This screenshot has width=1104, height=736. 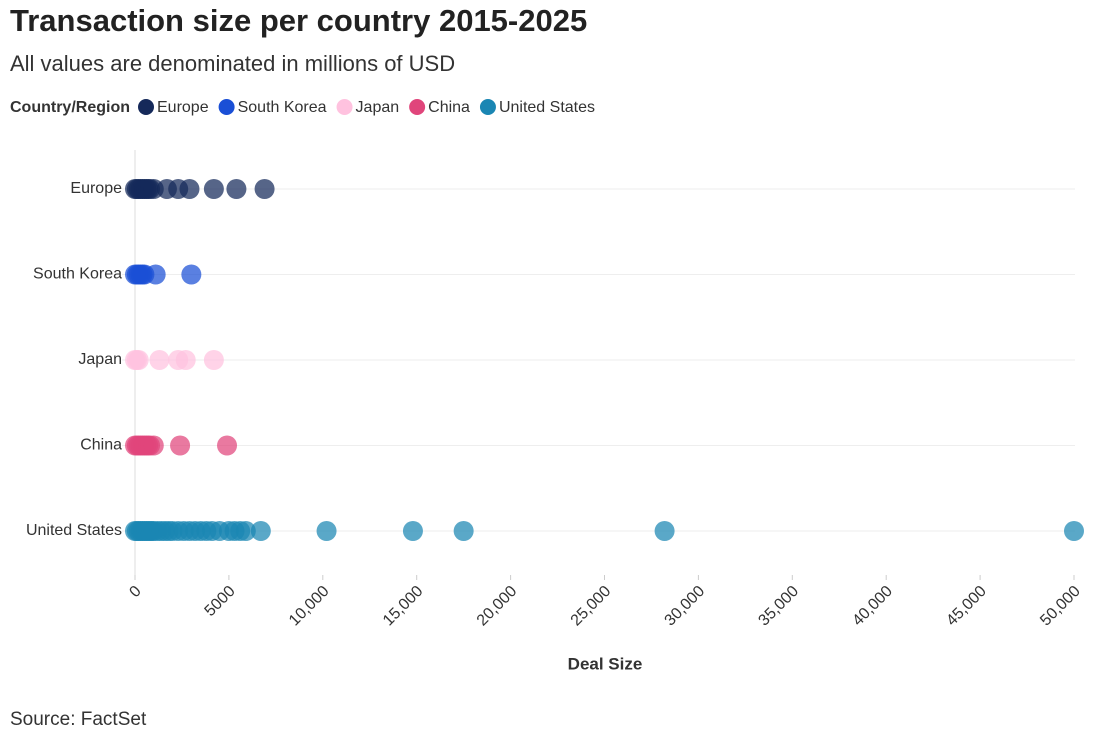 What do you see at coordinates (100, 359) in the screenshot?
I see `y-tick-label: Japan` at bounding box center [100, 359].